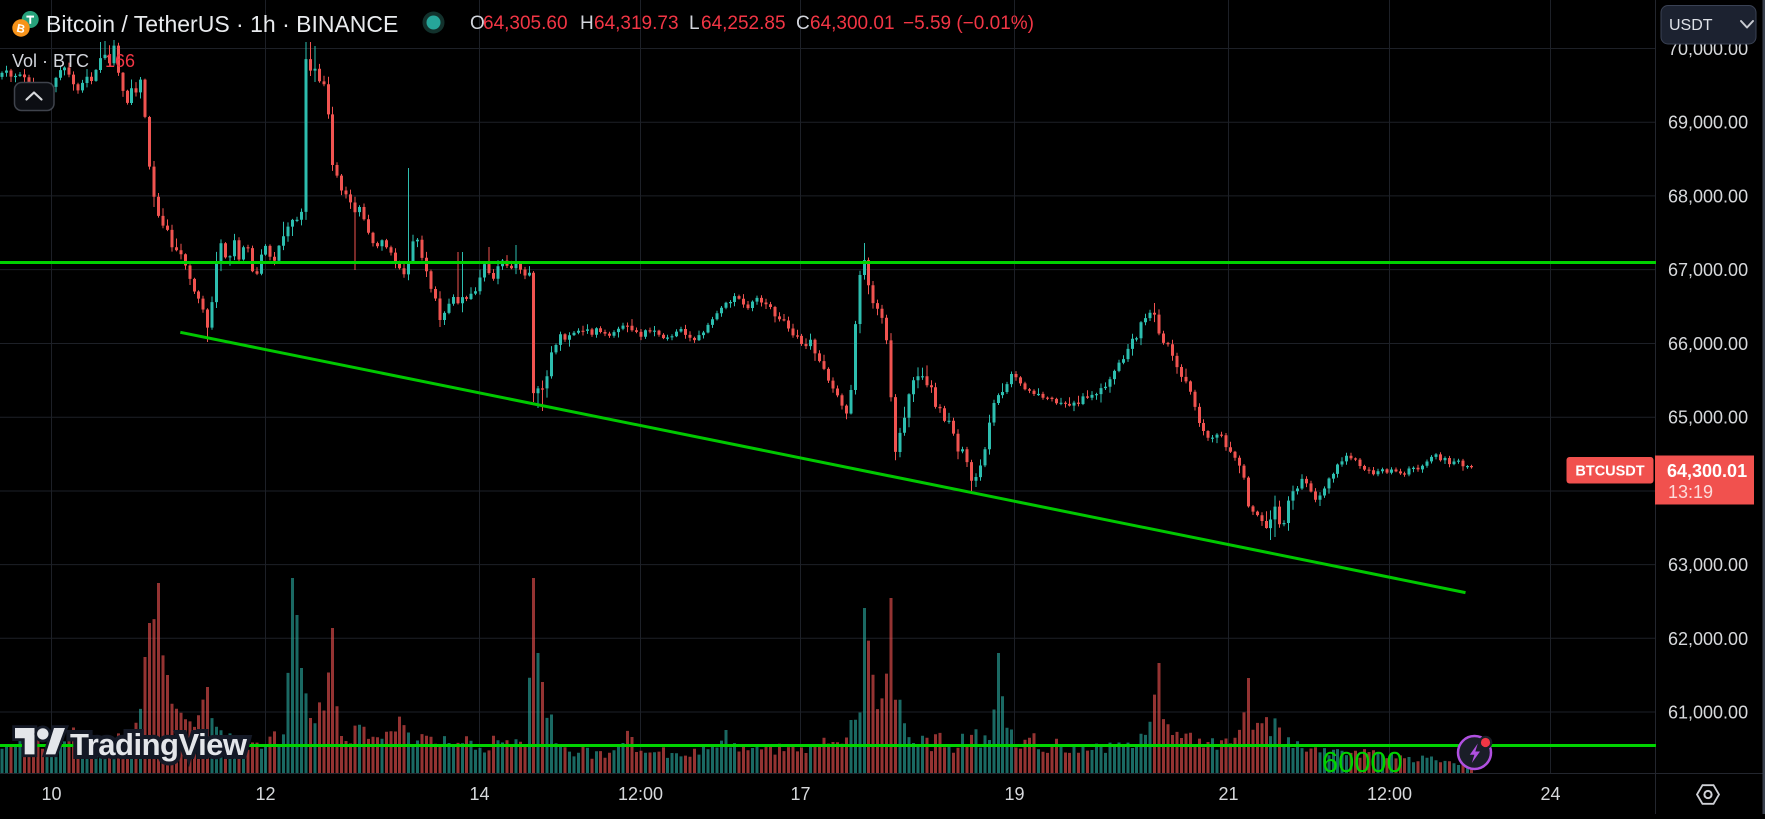 The height and width of the screenshot is (819, 1765). What do you see at coordinates (587, 23) in the screenshot?
I see `svg-text: H` at bounding box center [587, 23].